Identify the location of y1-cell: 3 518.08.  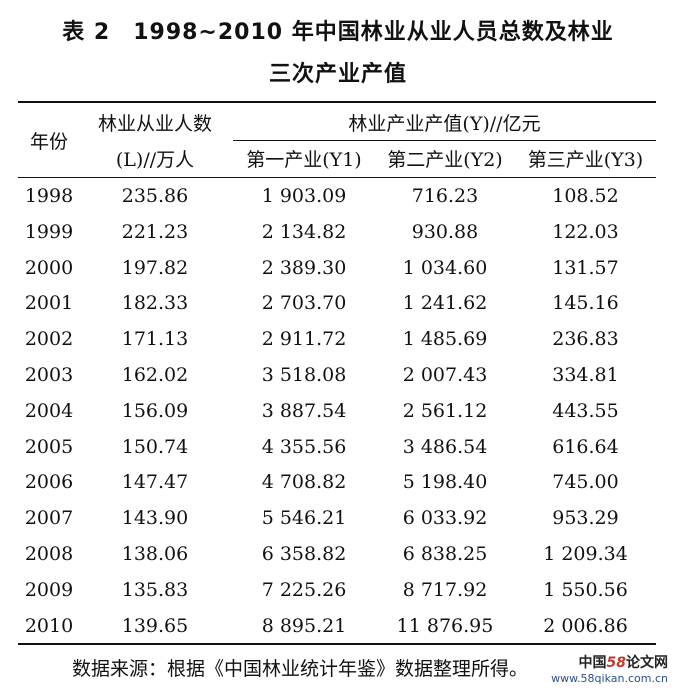
(304, 375).